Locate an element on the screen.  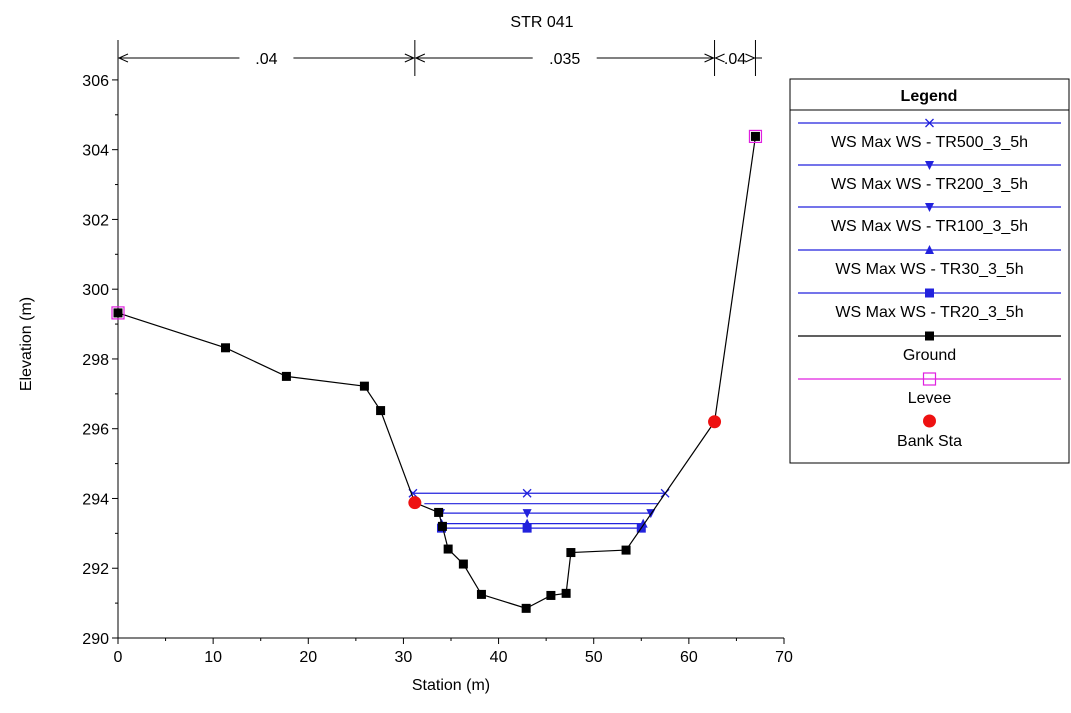
y-tick-label: 290 is located at coordinates (95, 639).